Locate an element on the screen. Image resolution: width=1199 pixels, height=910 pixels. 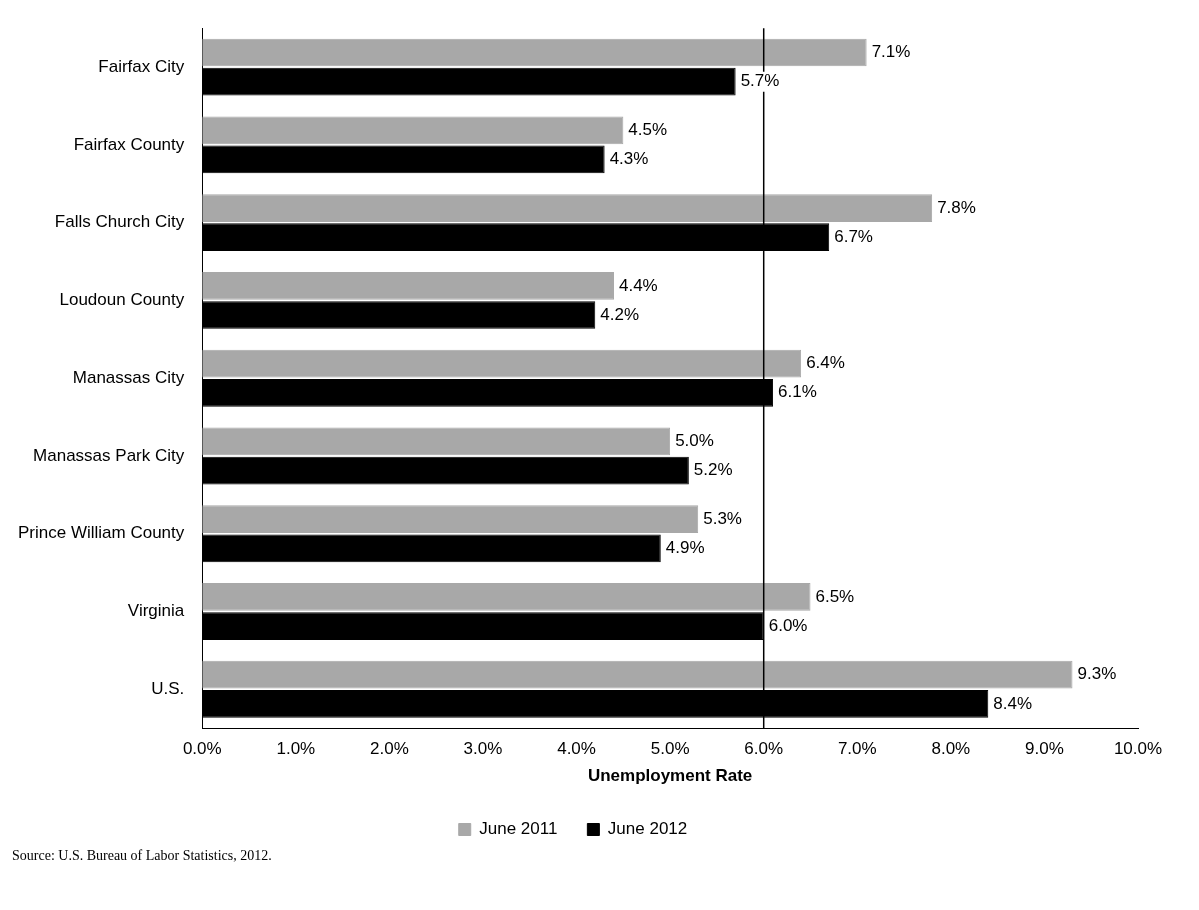
y-tick-label: Falls Church City is located at coordinates (119, 222).